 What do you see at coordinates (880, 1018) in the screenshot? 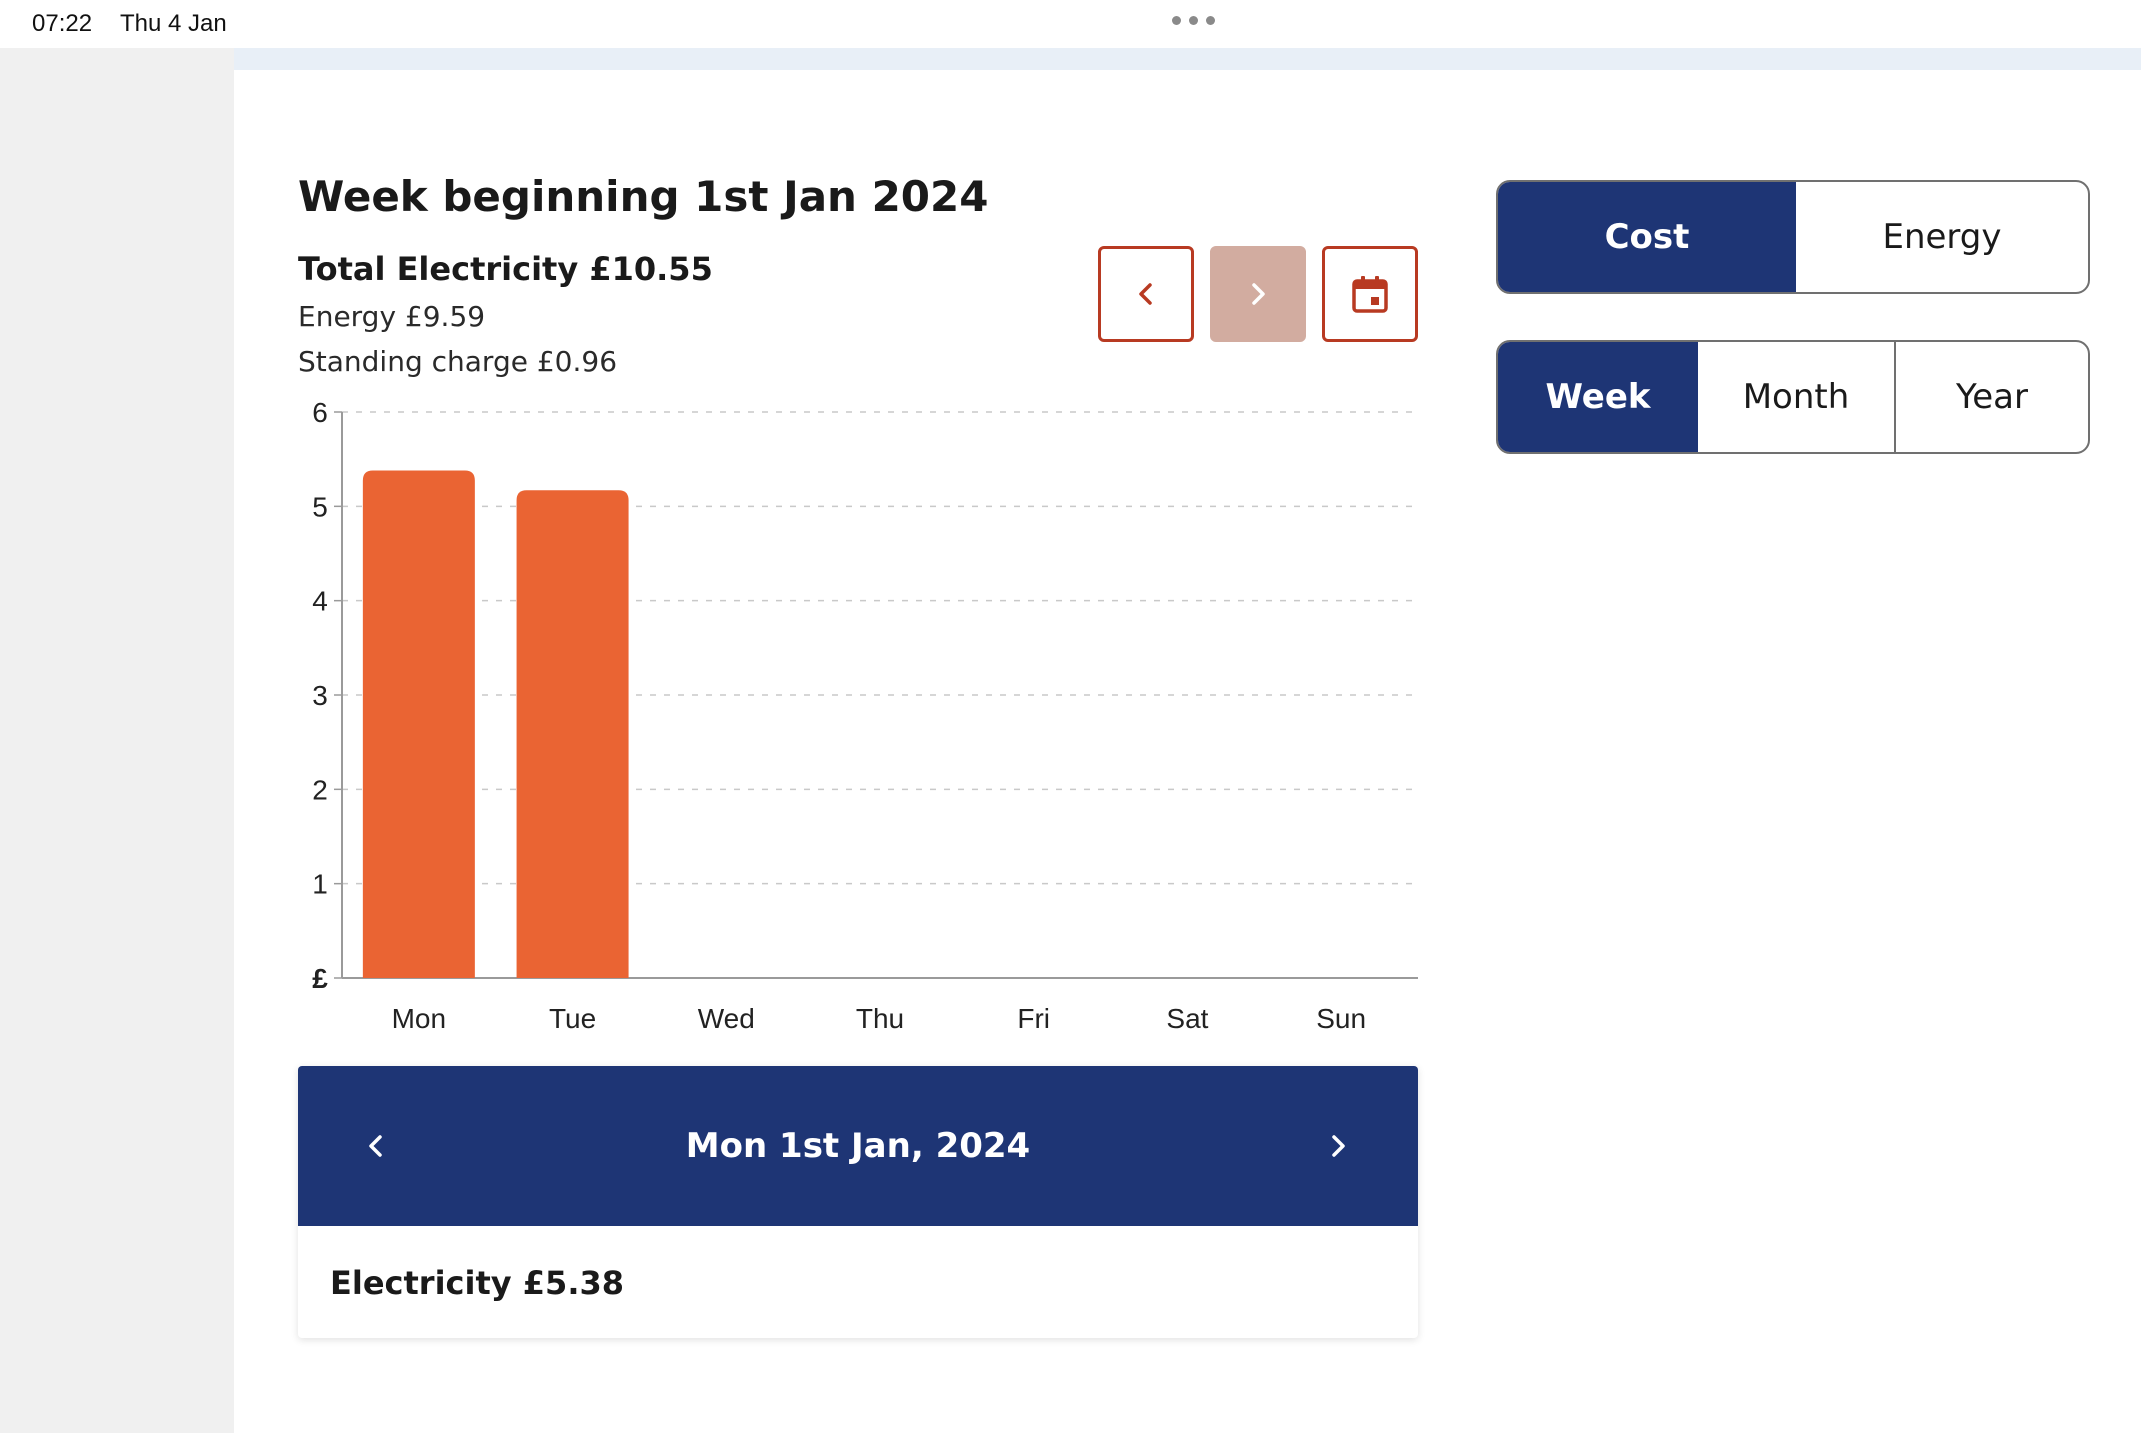
I see `x-tick-label: Thu` at bounding box center [880, 1018].